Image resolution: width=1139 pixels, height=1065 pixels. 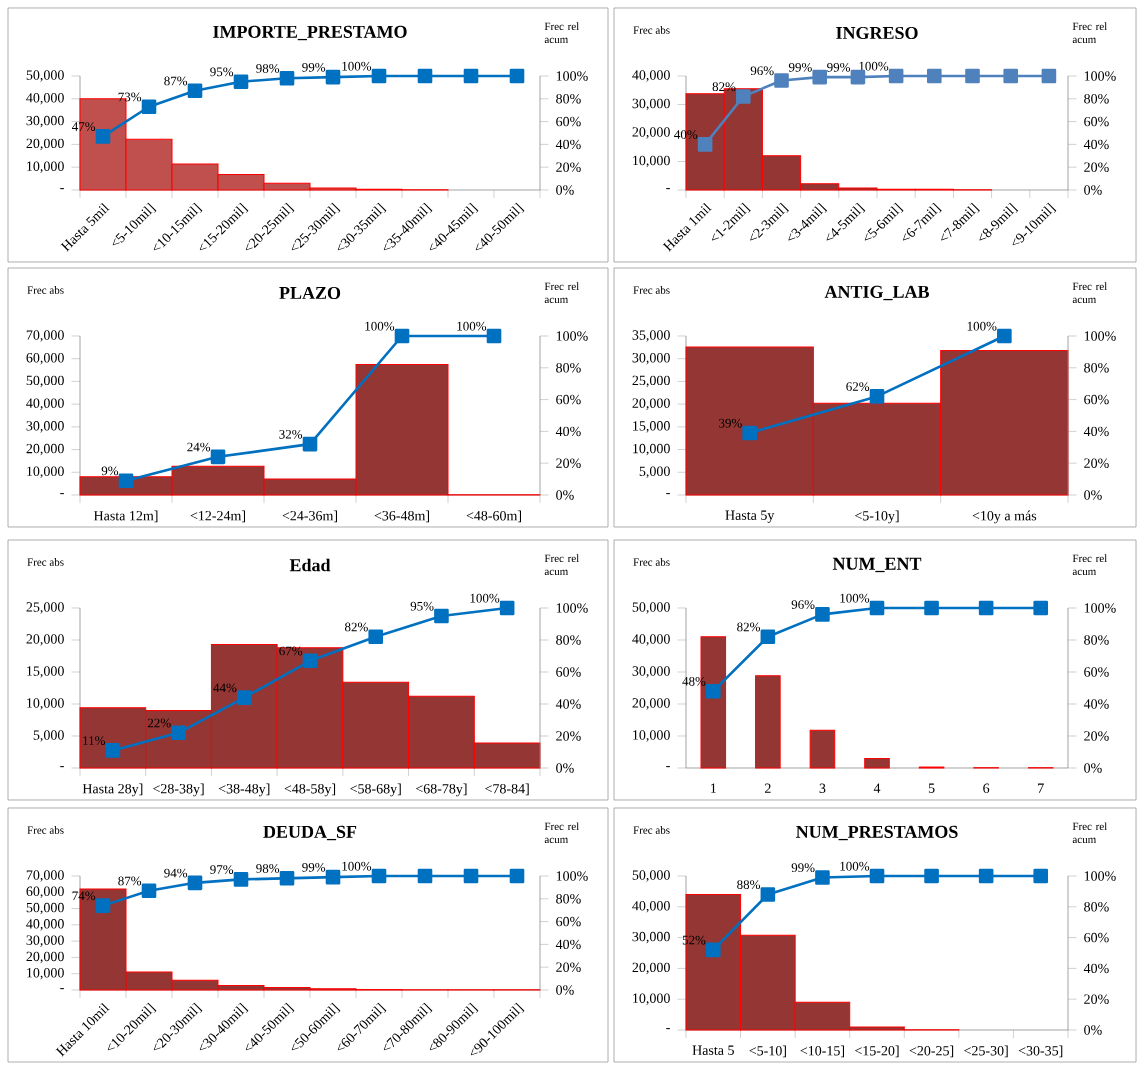 I want to click on x-tick-label: 1, so click(x=713, y=788).